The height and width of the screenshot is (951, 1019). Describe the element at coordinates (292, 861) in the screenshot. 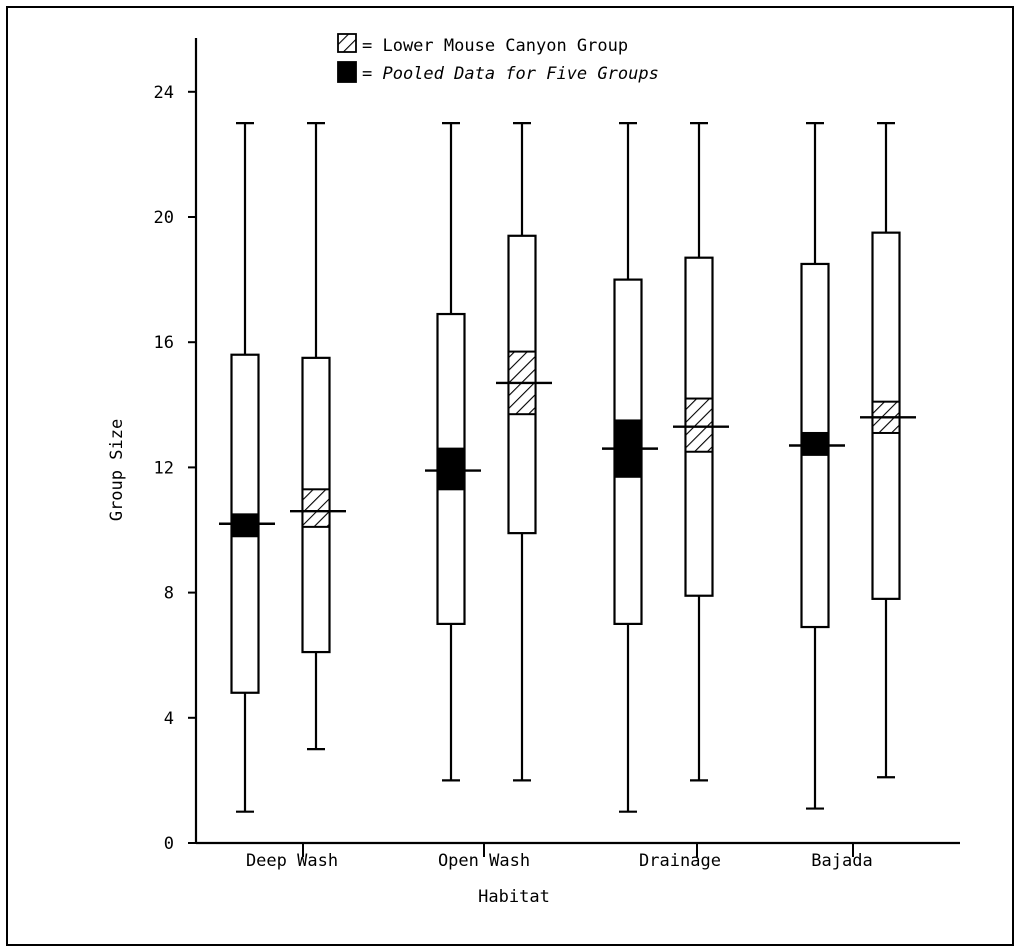

I see `x-tick-label-deep-wash: Deep Wash` at that location.